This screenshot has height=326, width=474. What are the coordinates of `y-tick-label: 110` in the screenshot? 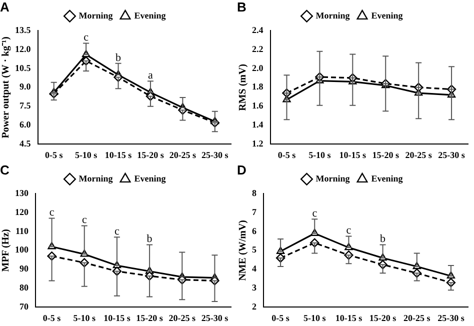 It's located at (22, 231).